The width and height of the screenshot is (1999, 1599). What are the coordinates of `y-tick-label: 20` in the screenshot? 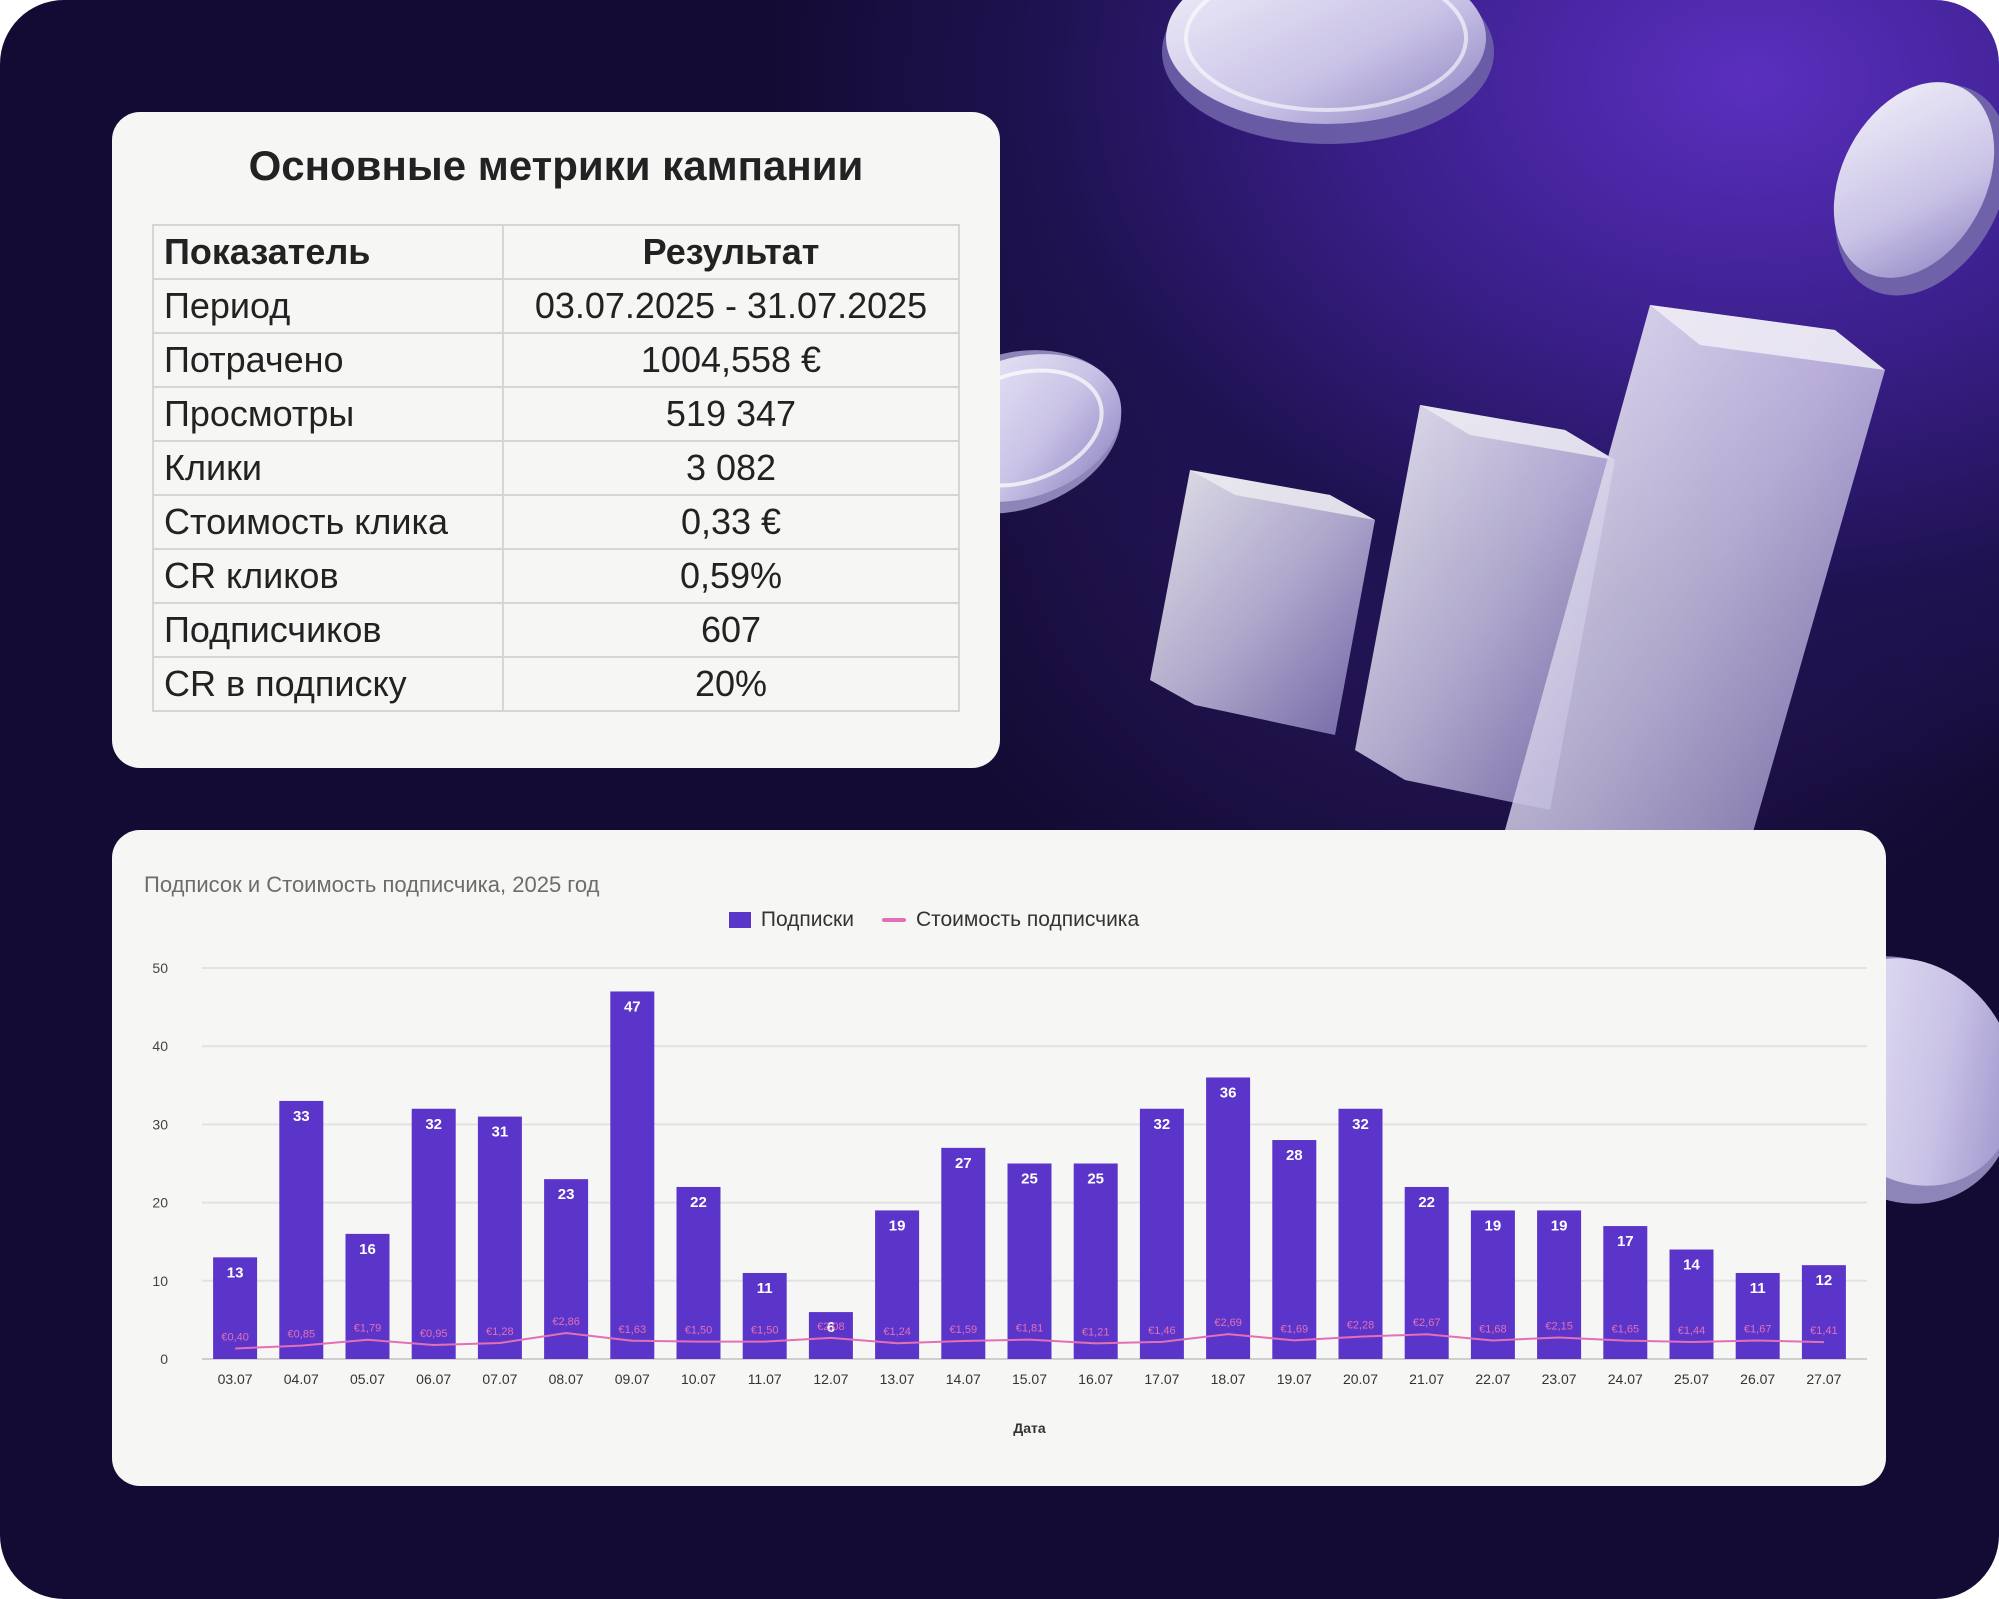 It's located at (160, 1203).